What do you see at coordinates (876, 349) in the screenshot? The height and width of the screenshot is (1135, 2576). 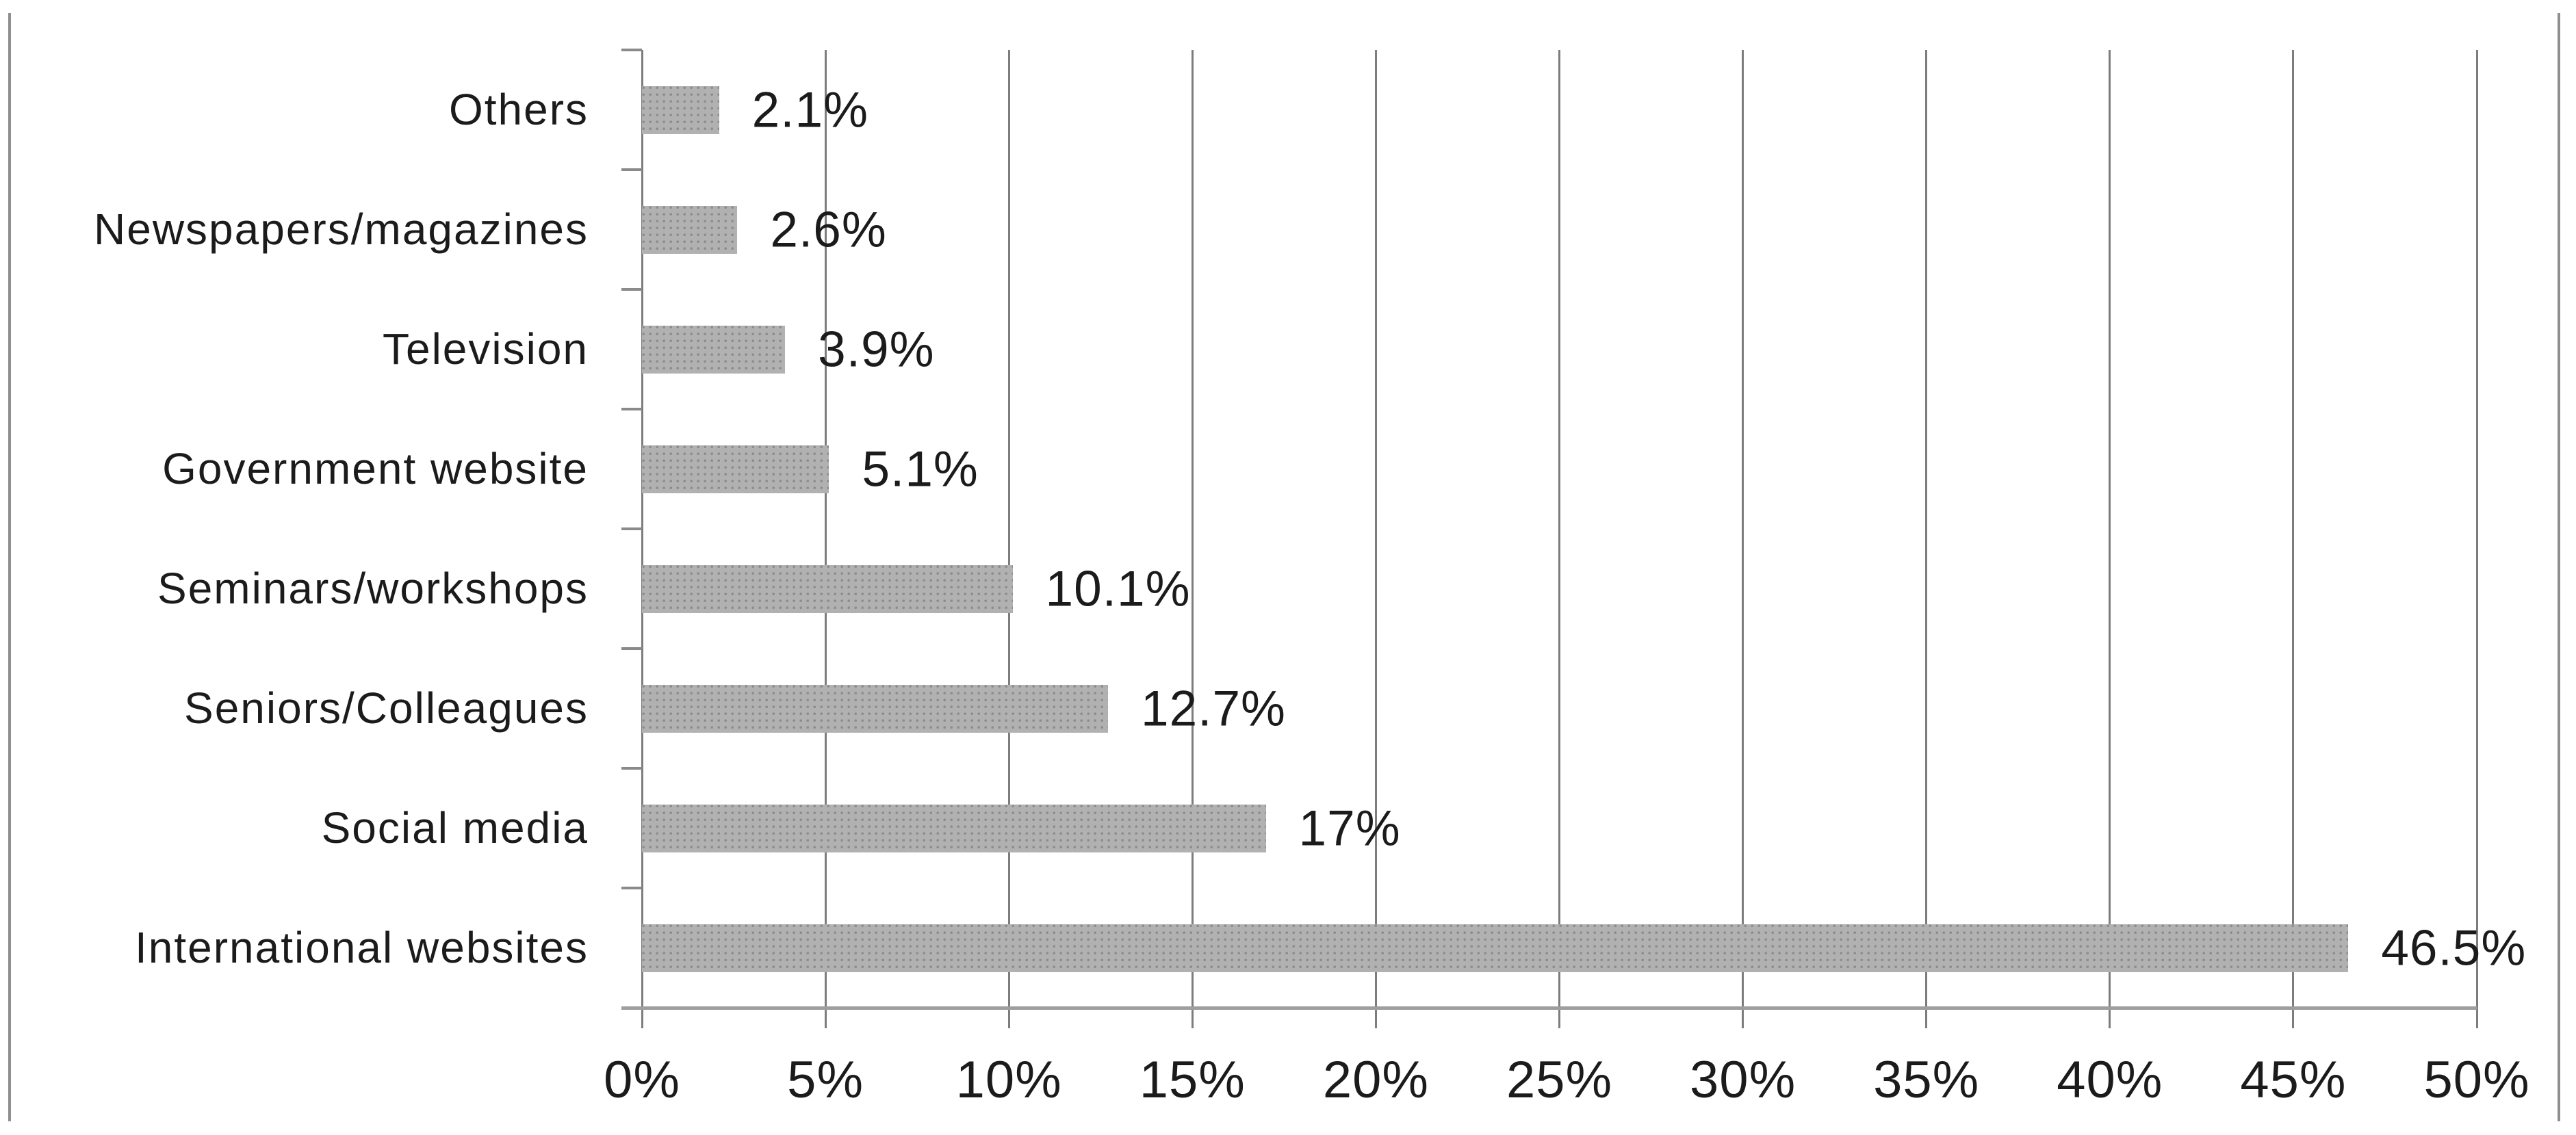 I see `value-label: 3.9%` at bounding box center [876, 349].